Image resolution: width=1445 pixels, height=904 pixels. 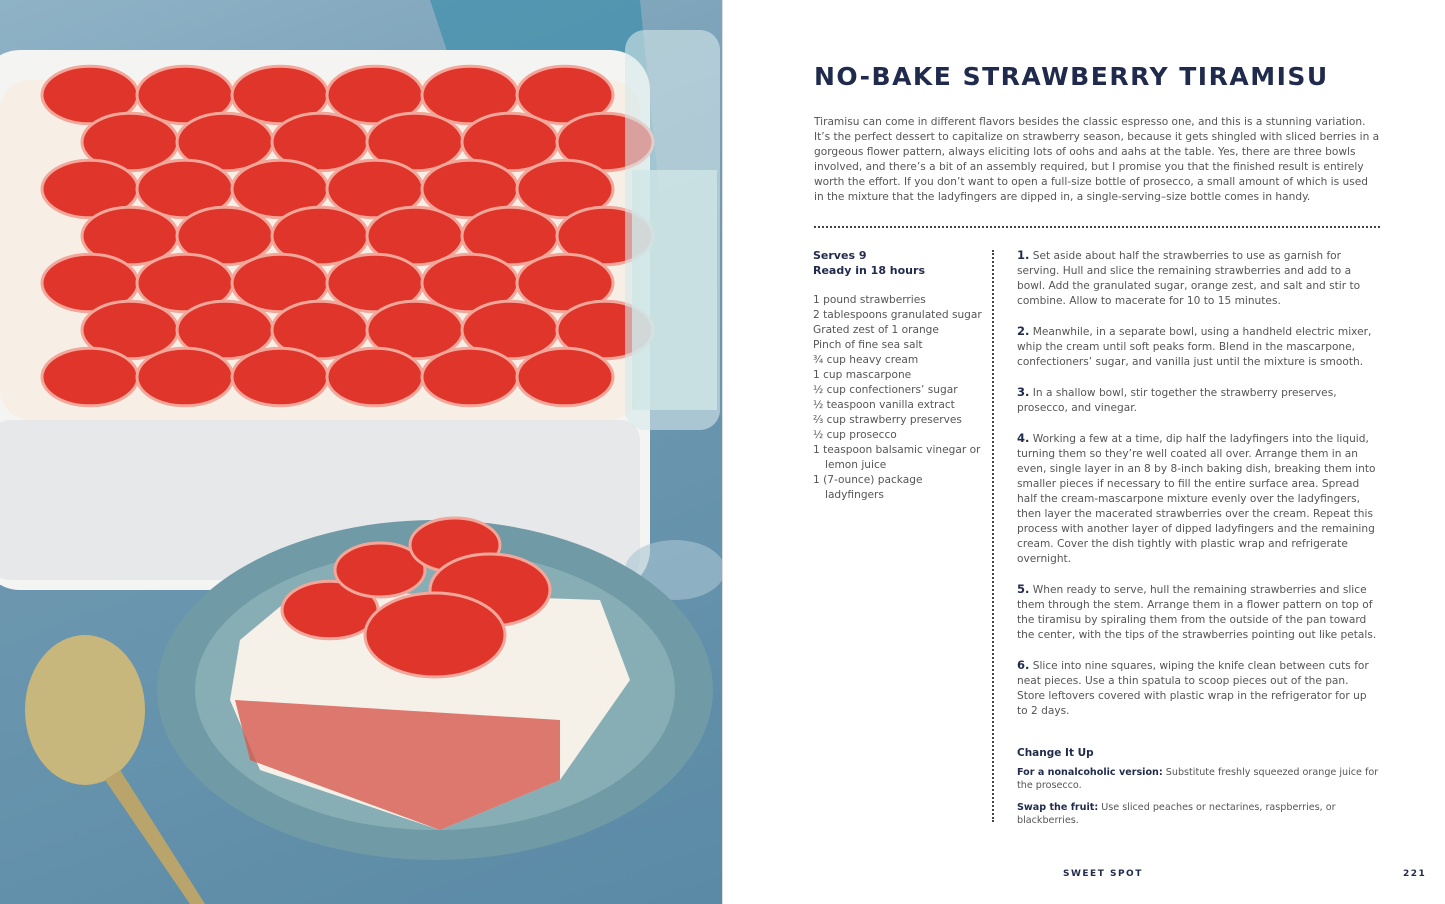 What do you see at coordinates (1023, 589) in the screenshot?
I see `step-number: 5.` at bounding box center [1023, 589].